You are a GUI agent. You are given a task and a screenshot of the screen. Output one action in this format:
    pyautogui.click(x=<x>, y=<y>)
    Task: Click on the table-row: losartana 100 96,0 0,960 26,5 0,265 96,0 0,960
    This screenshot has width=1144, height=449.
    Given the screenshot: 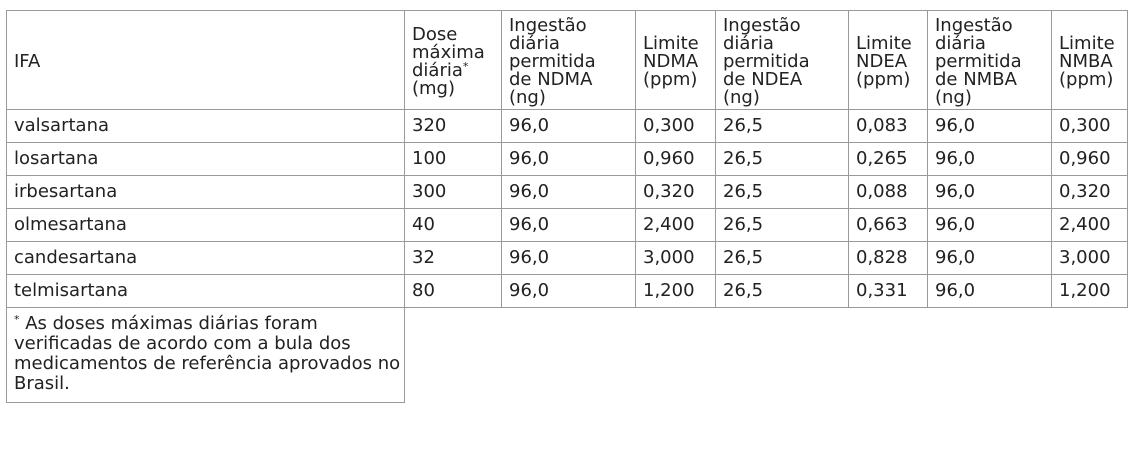 What is the action you would take?
    pyautogui.click(x=567, y=159)
    